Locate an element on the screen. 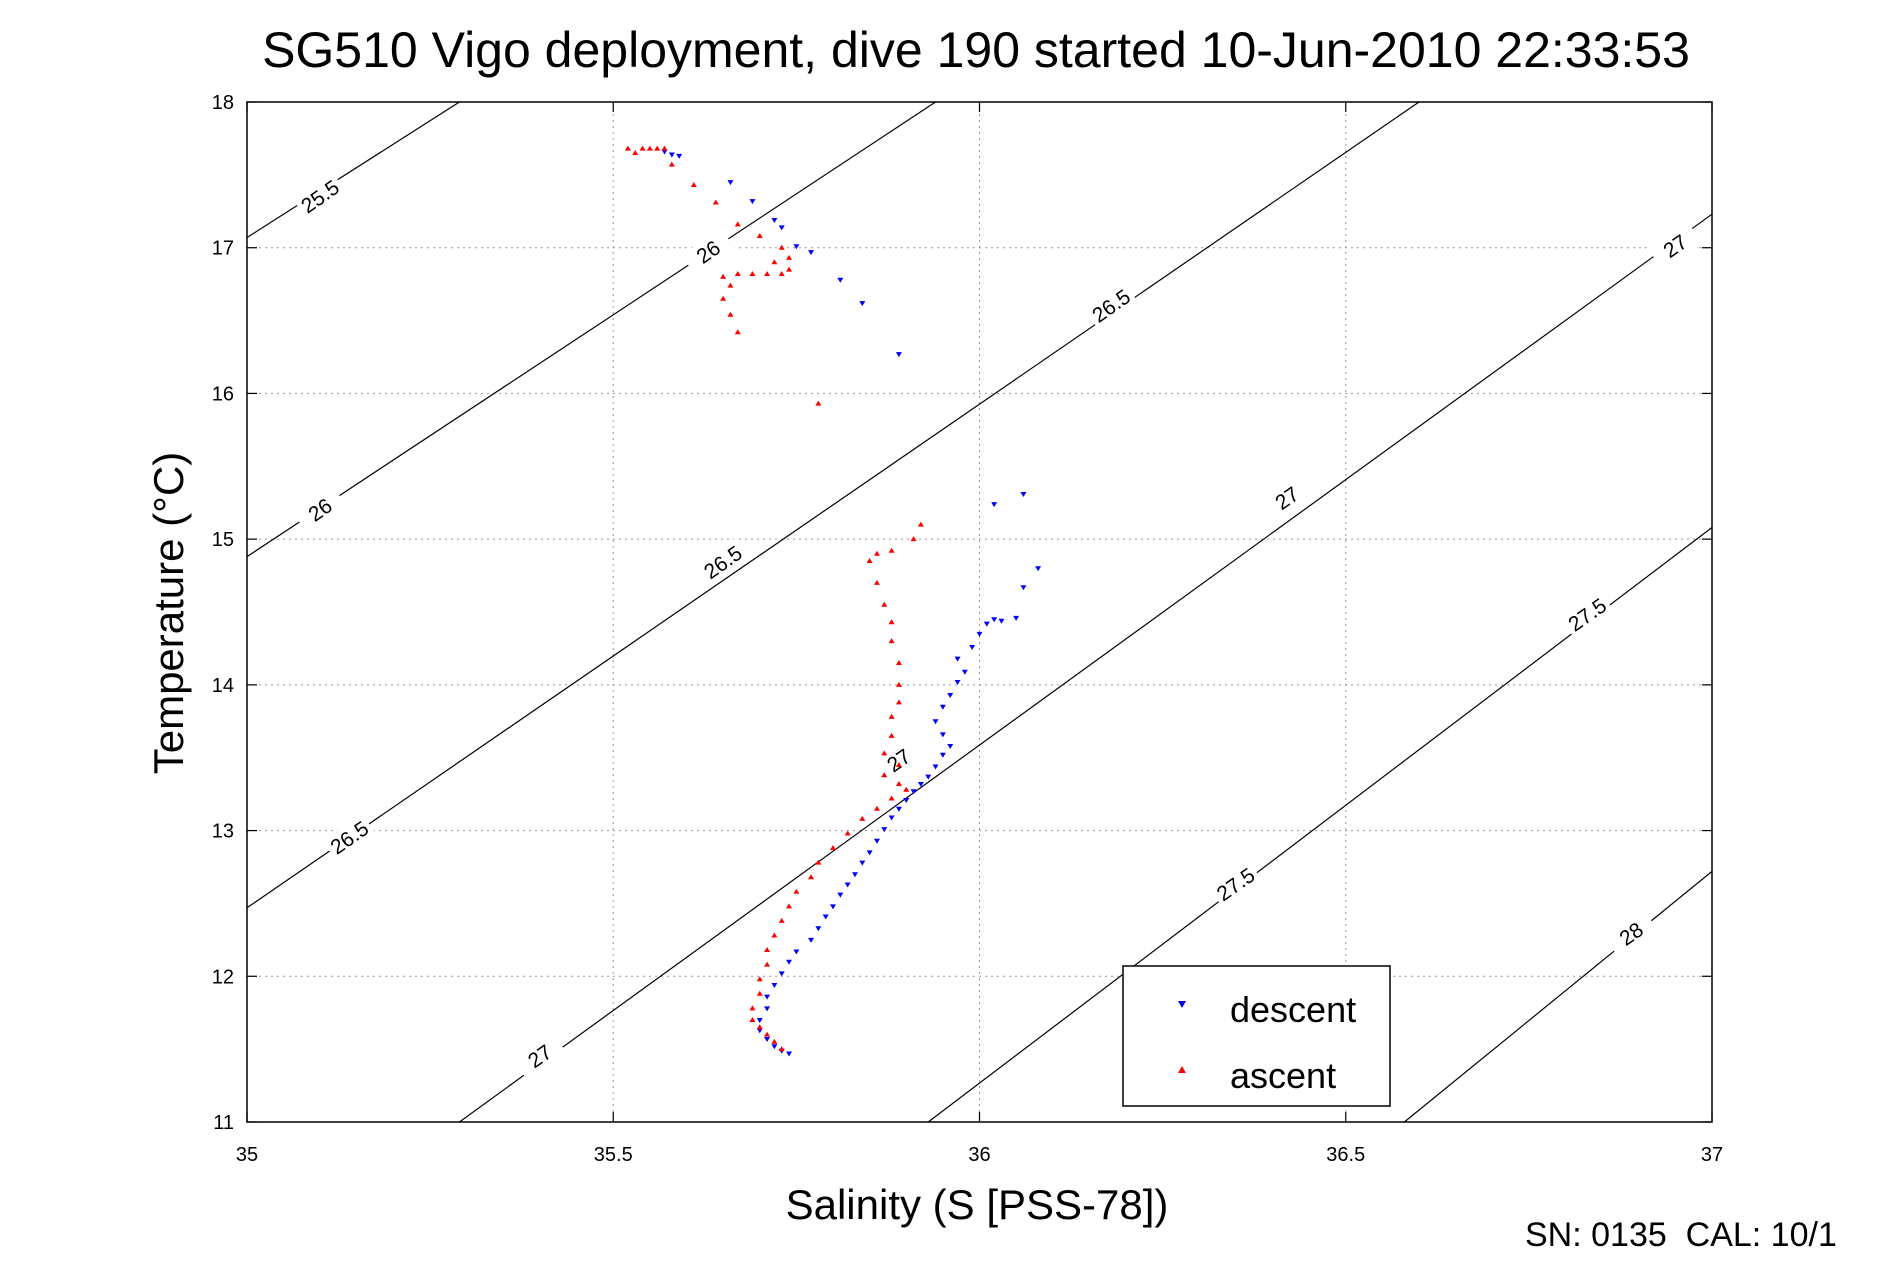  x-tick-label: 35 is located at coordinates (247, 1155).